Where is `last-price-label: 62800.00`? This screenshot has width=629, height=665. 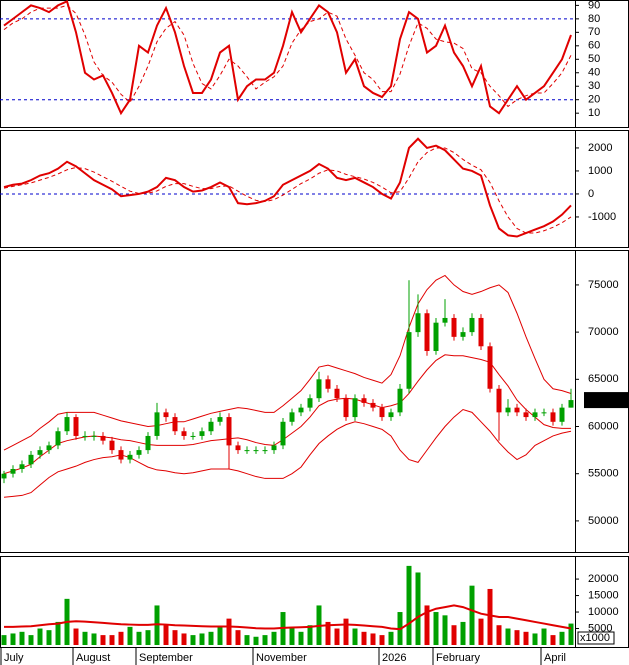
last-price-label: 62800.00 is located at coordinates (607, 400).